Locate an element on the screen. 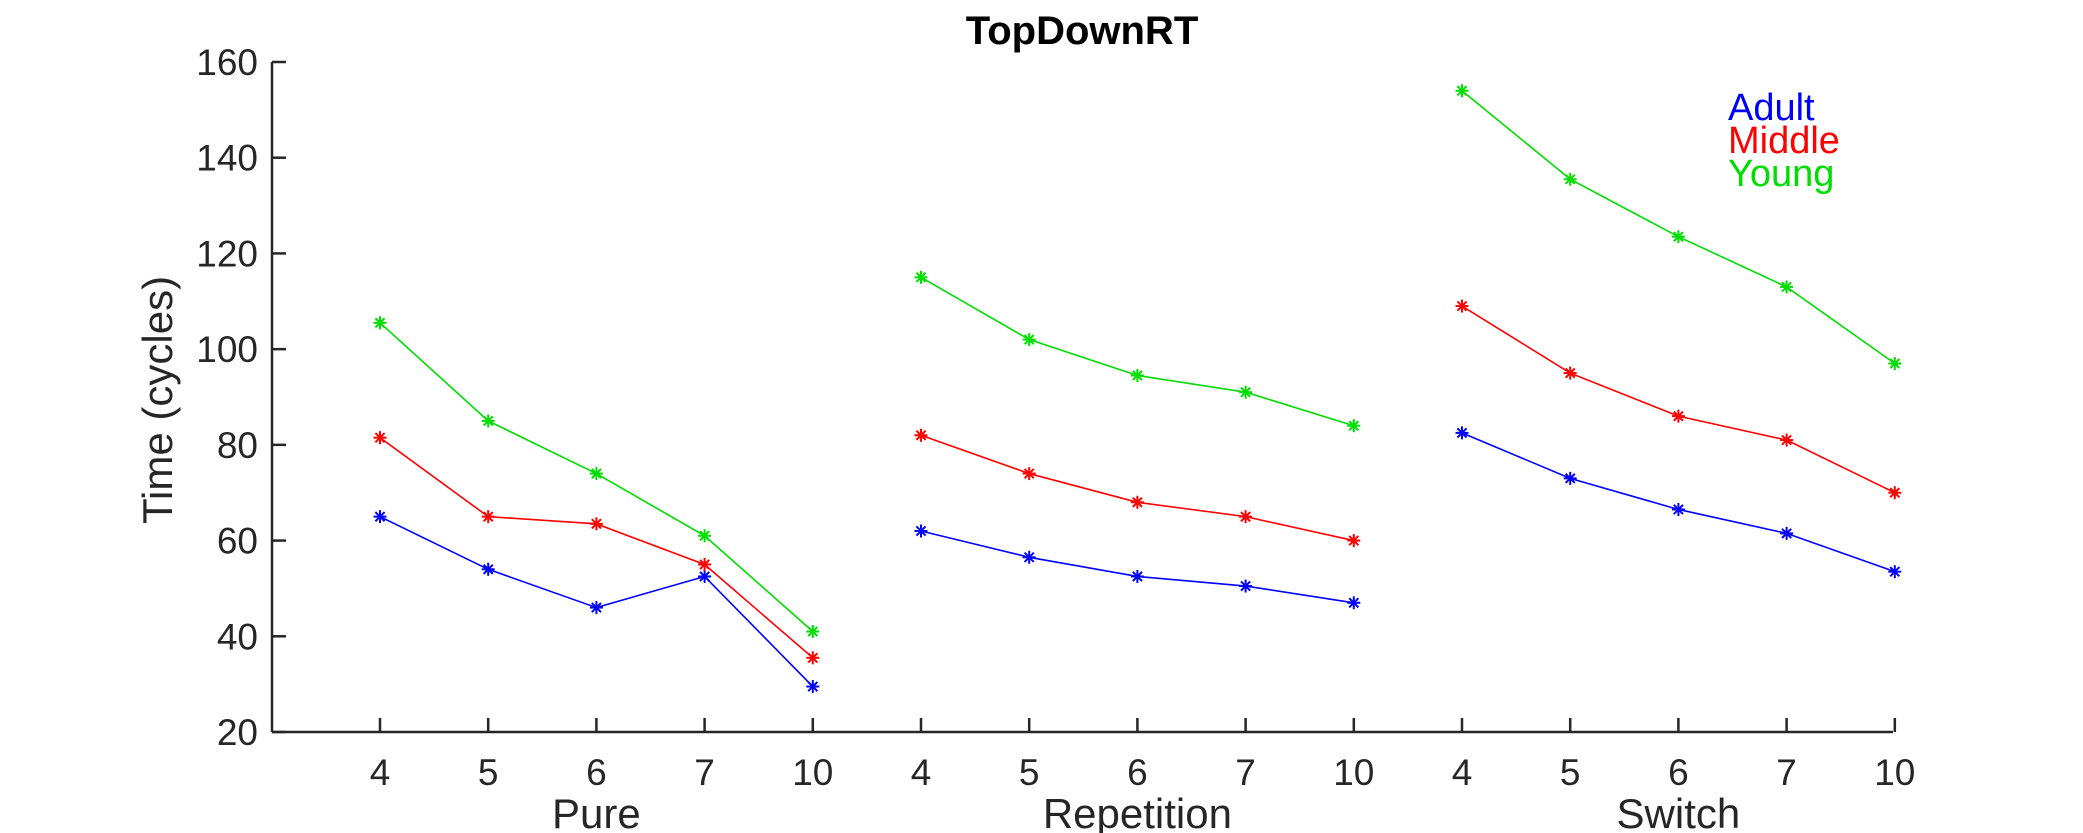 The width and height of the screenshot is (2083, 833). y-tick-label: 20 is located at coordinates (237, 732).